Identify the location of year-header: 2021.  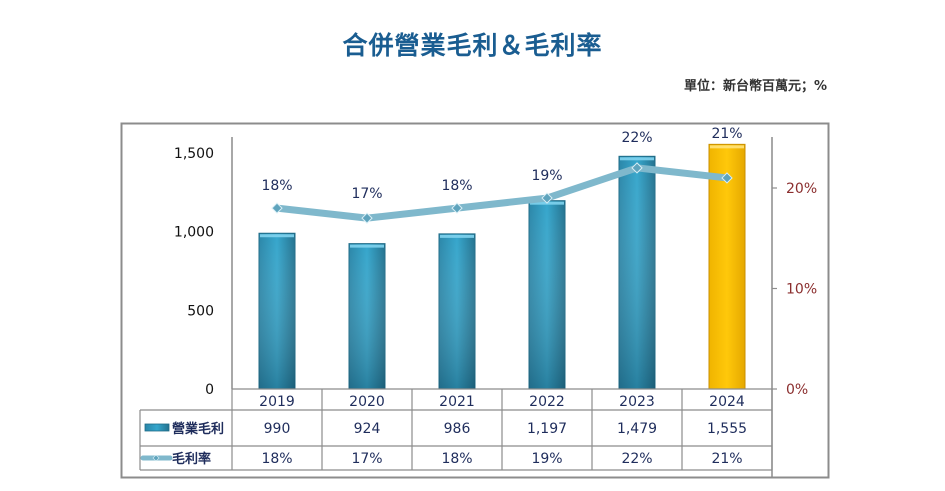
(457, 402).